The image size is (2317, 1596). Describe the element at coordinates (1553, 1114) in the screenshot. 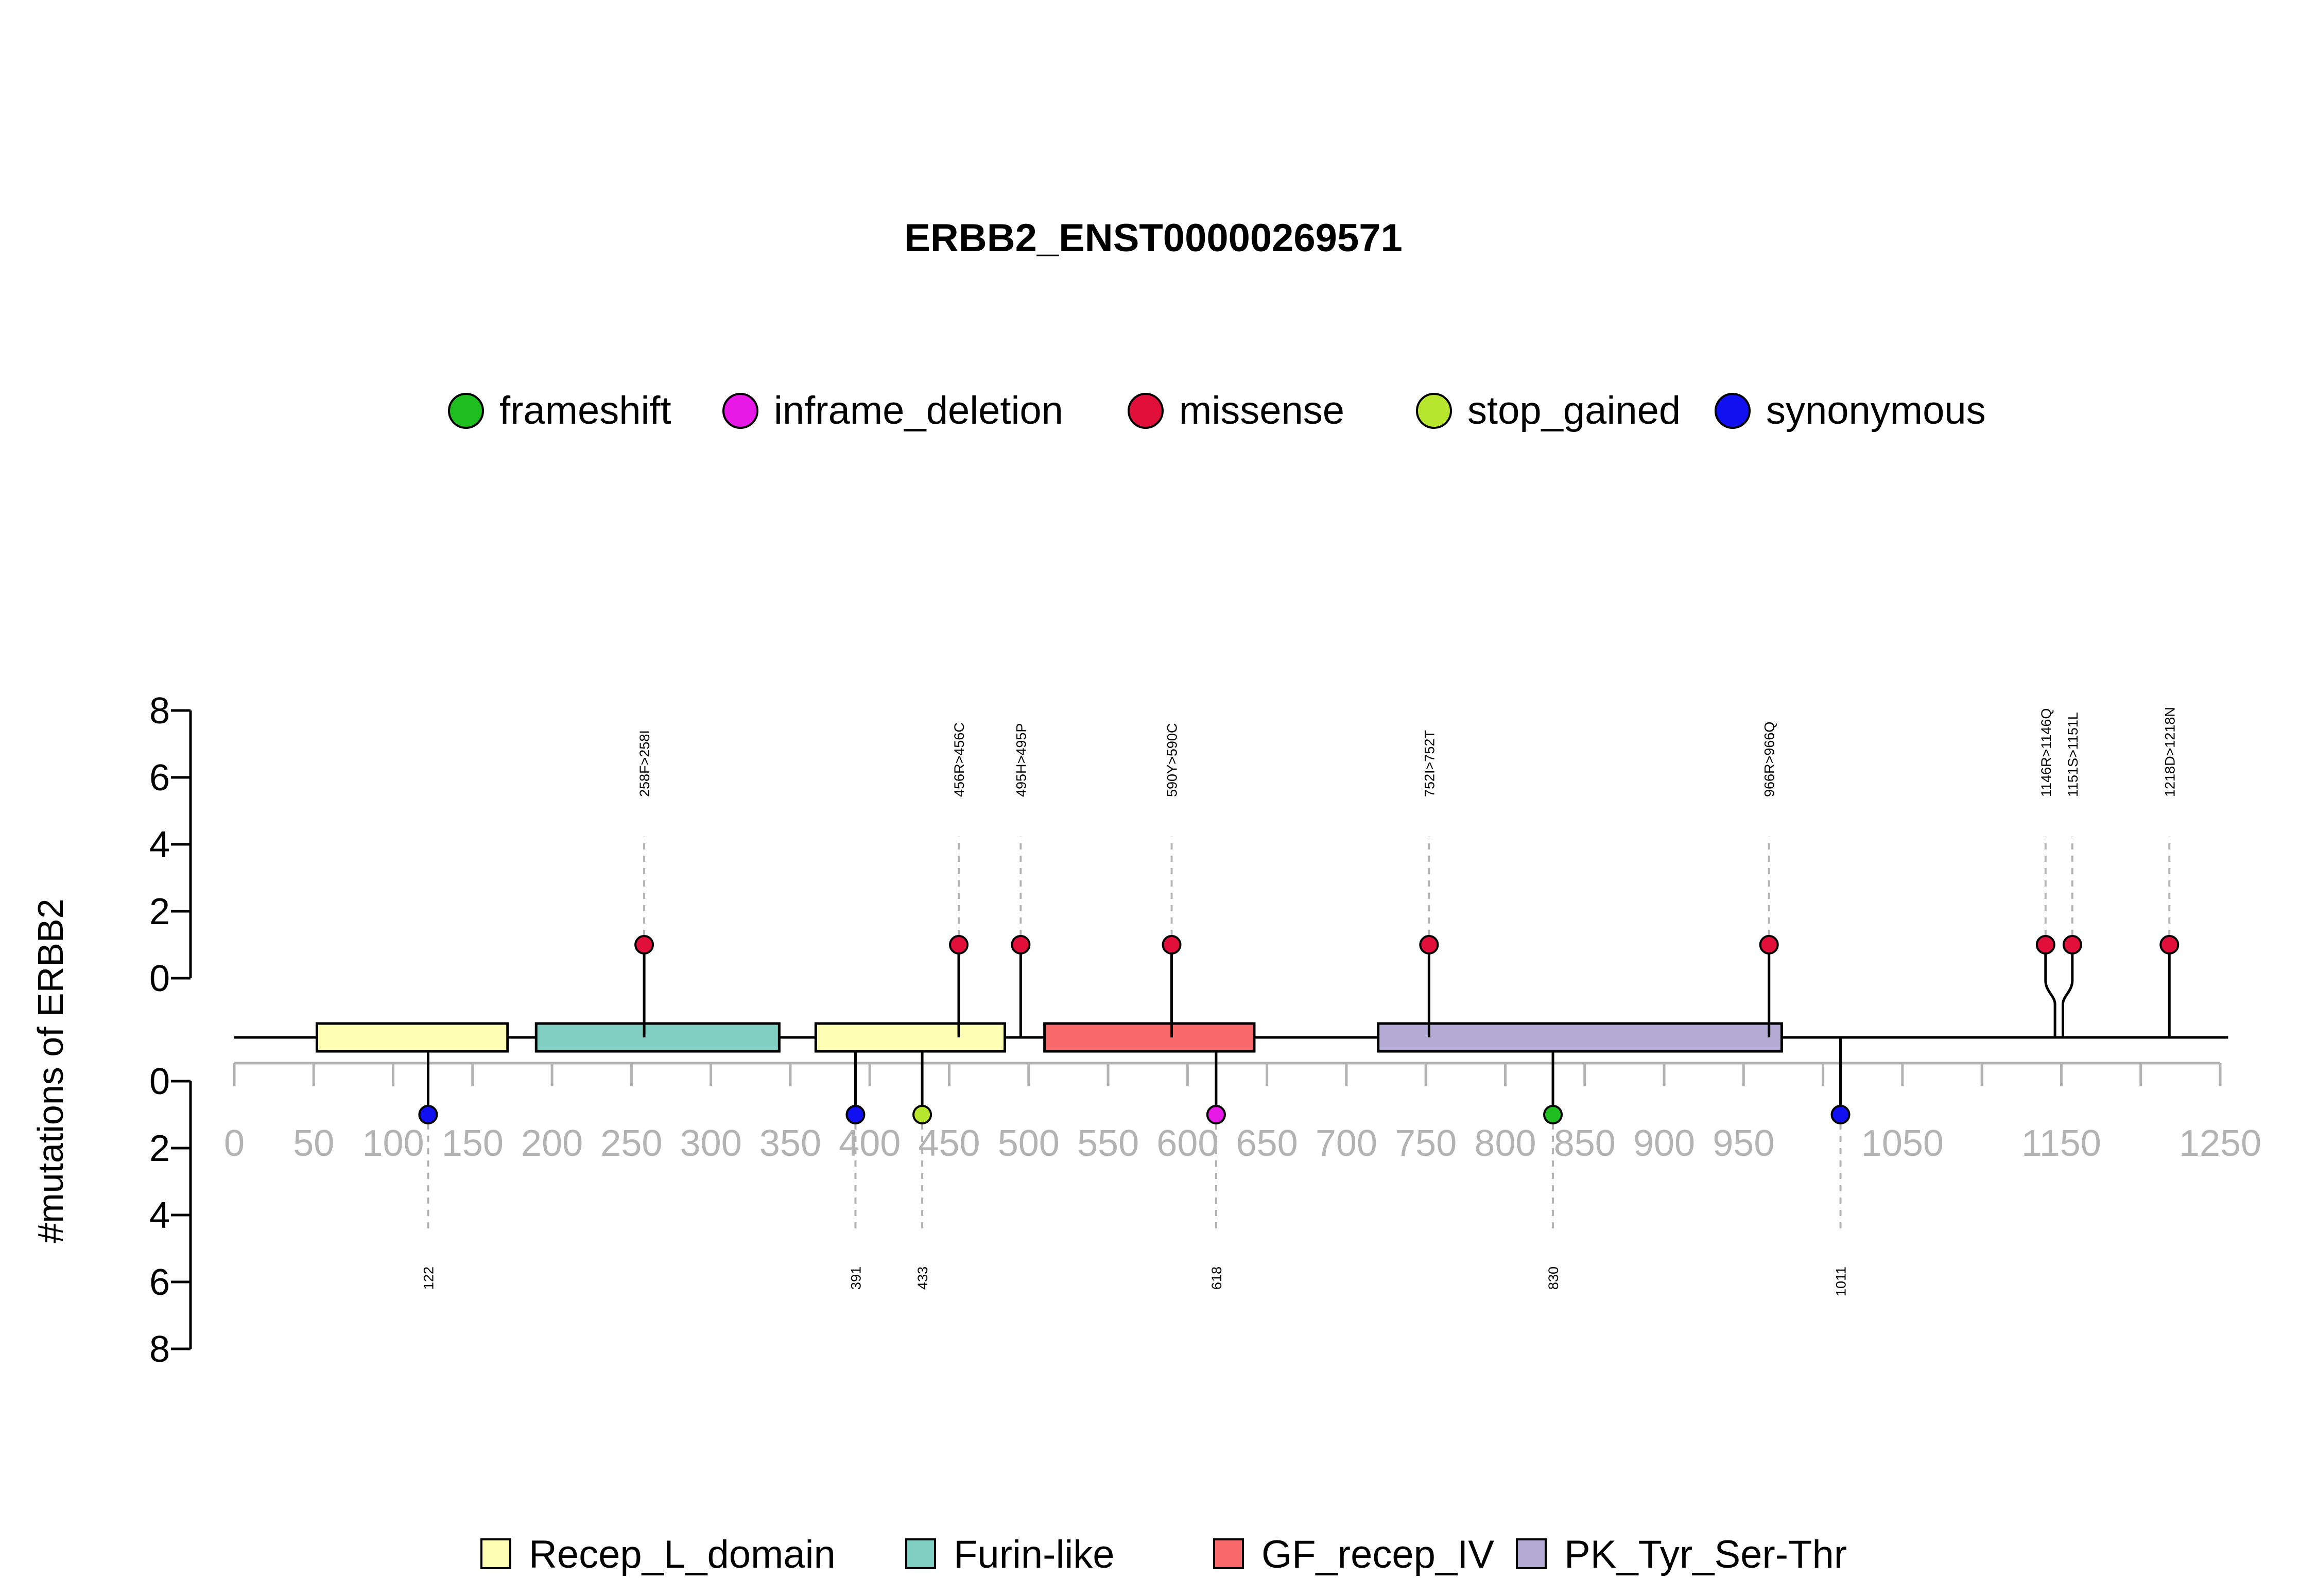

I see `lollipop-head-frameshift` at that location.